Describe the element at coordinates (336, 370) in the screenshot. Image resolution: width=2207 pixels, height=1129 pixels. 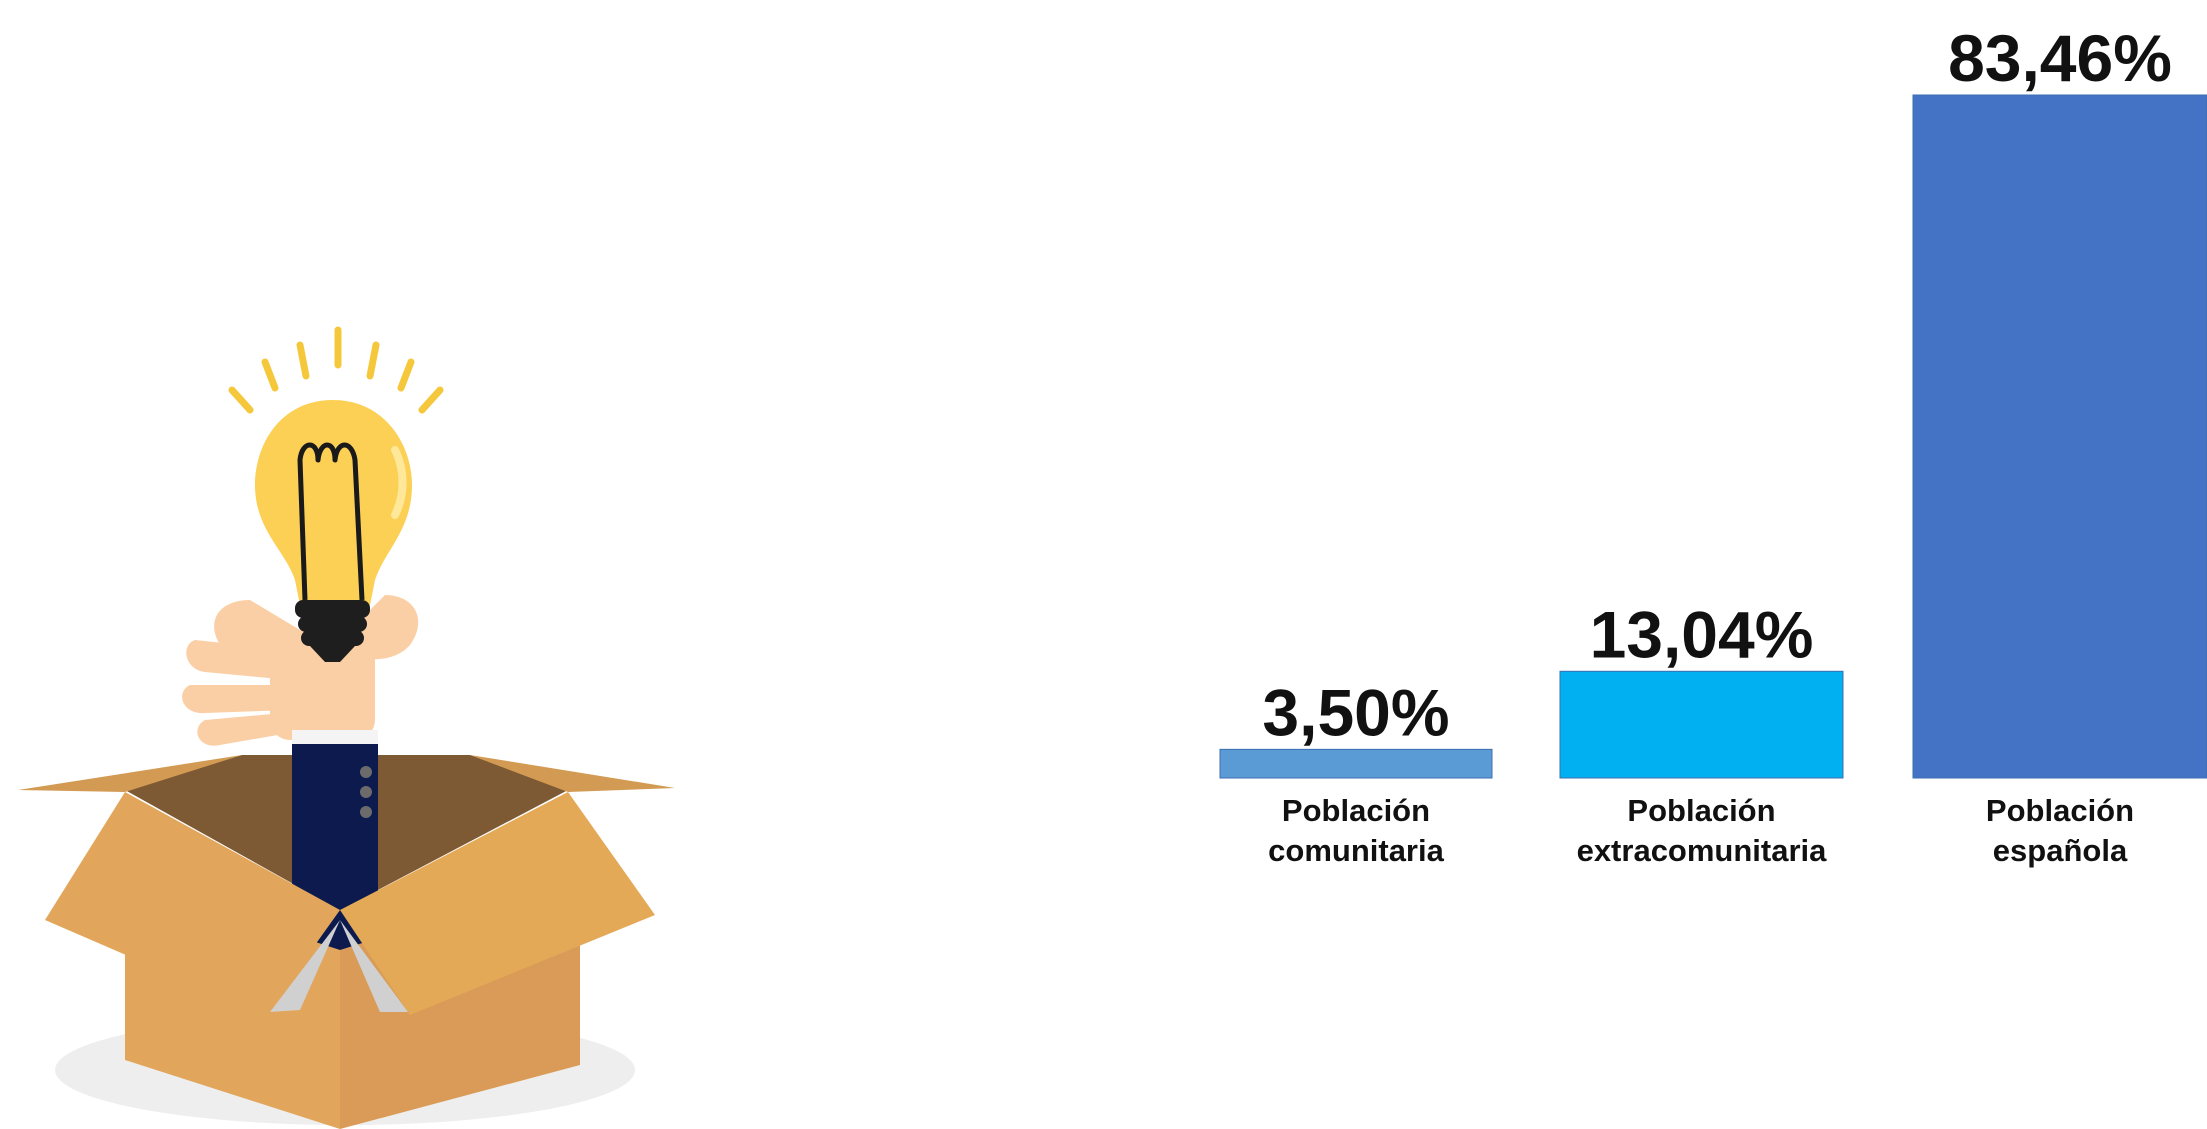
I see `light-rays-icon` at that location.